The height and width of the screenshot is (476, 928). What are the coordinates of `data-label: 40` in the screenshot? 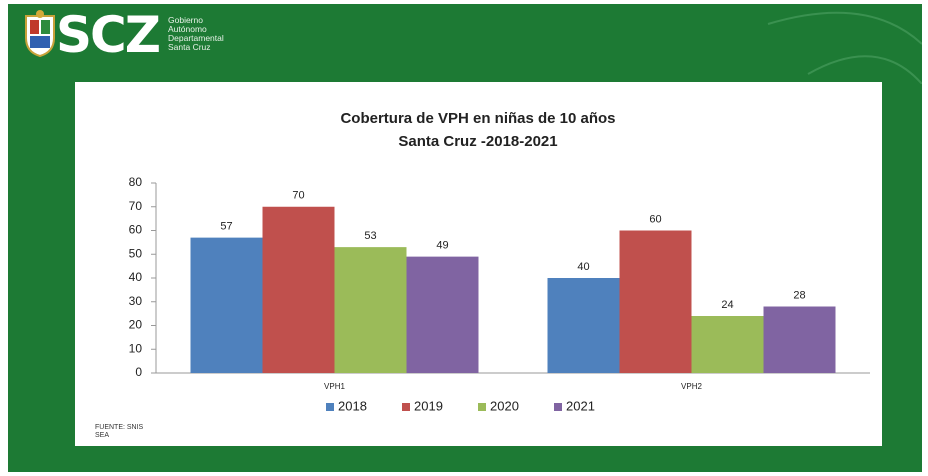 It's located at (583, 267).